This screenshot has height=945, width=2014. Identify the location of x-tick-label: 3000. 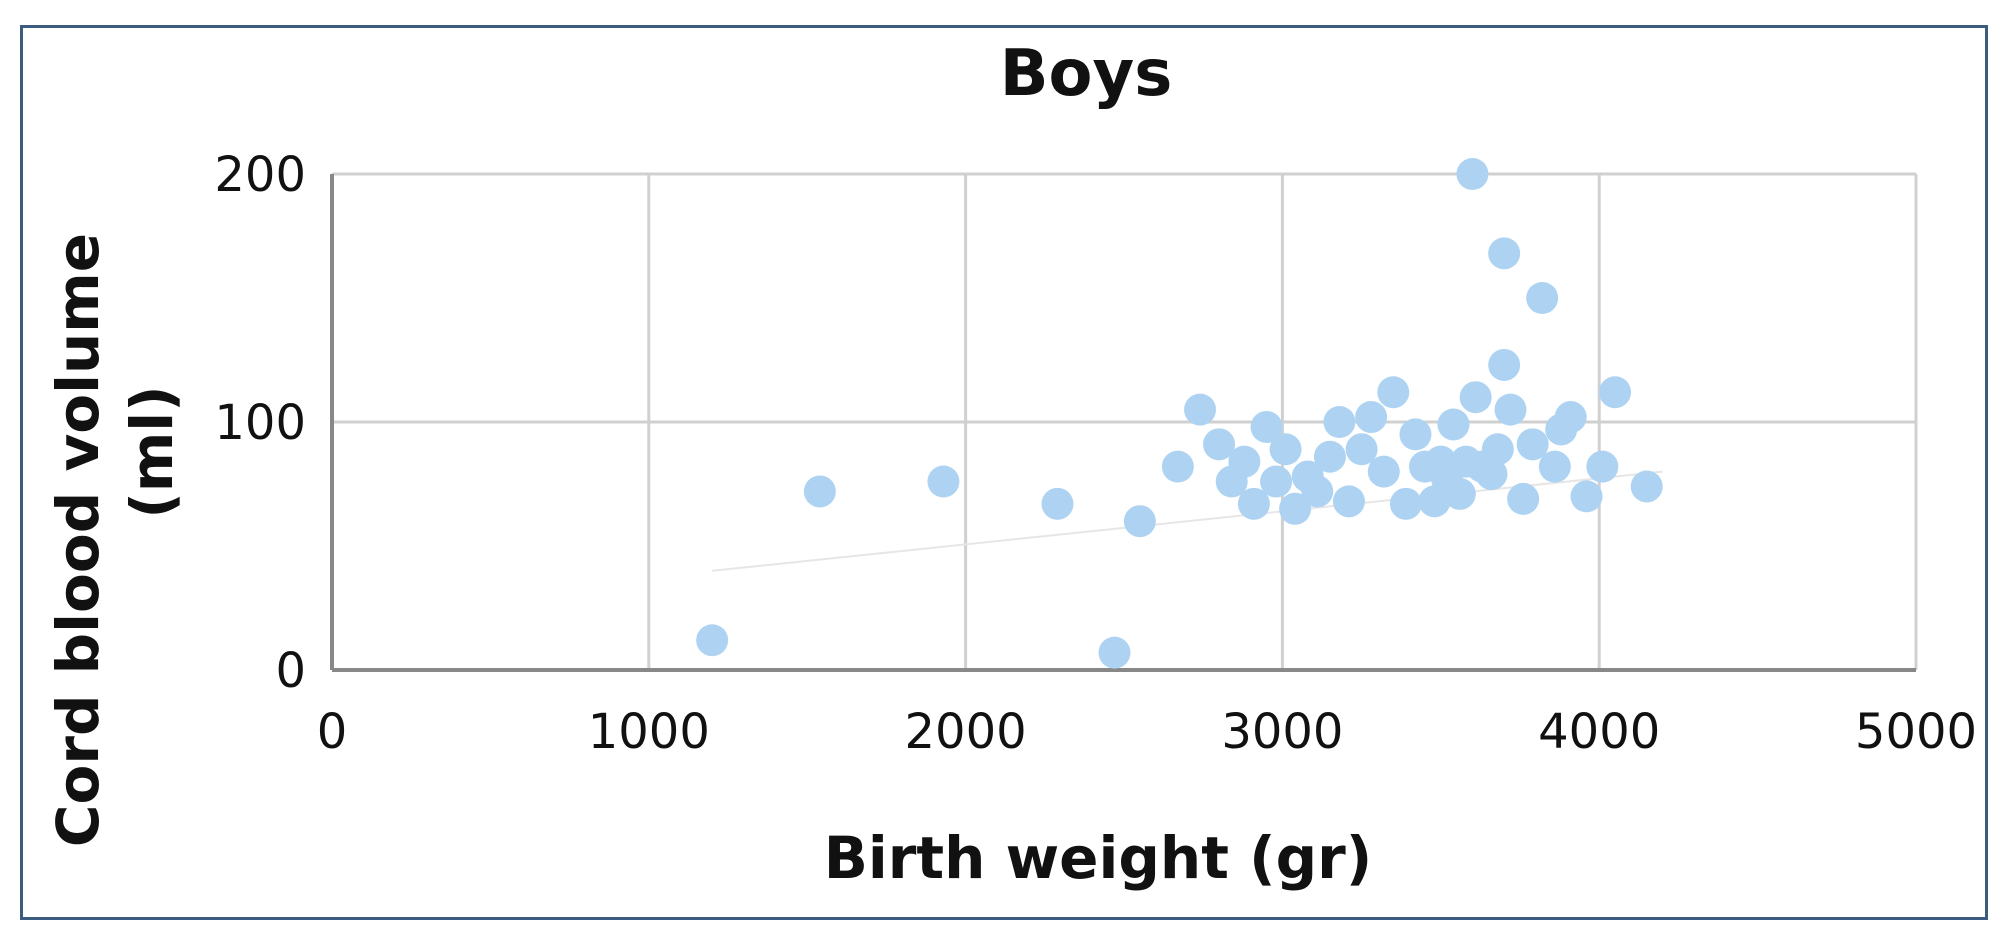
(1282, 732).